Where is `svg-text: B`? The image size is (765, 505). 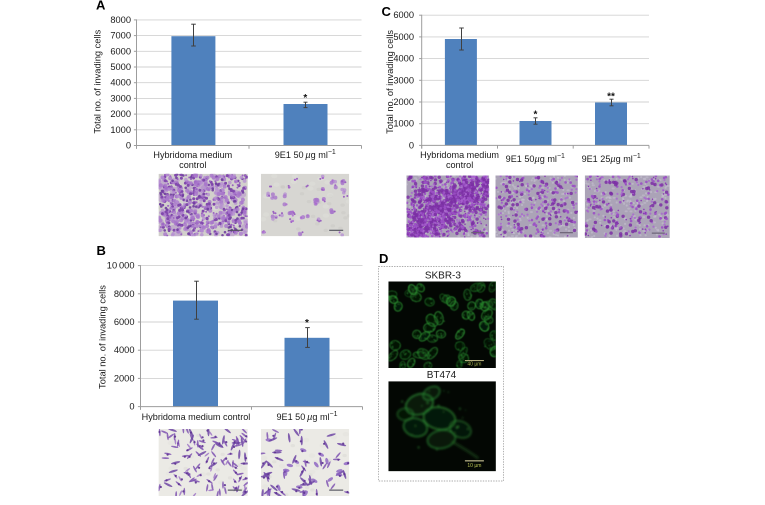
svg-text: B is located at coordinates (101, 250).